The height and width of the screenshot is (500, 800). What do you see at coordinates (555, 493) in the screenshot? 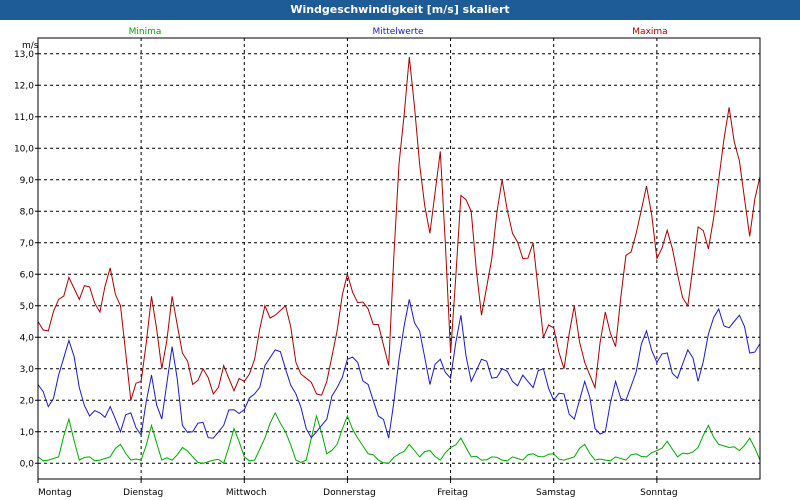
I see `x-tick-day-label: Samstag` at bounding box center [555, 493].